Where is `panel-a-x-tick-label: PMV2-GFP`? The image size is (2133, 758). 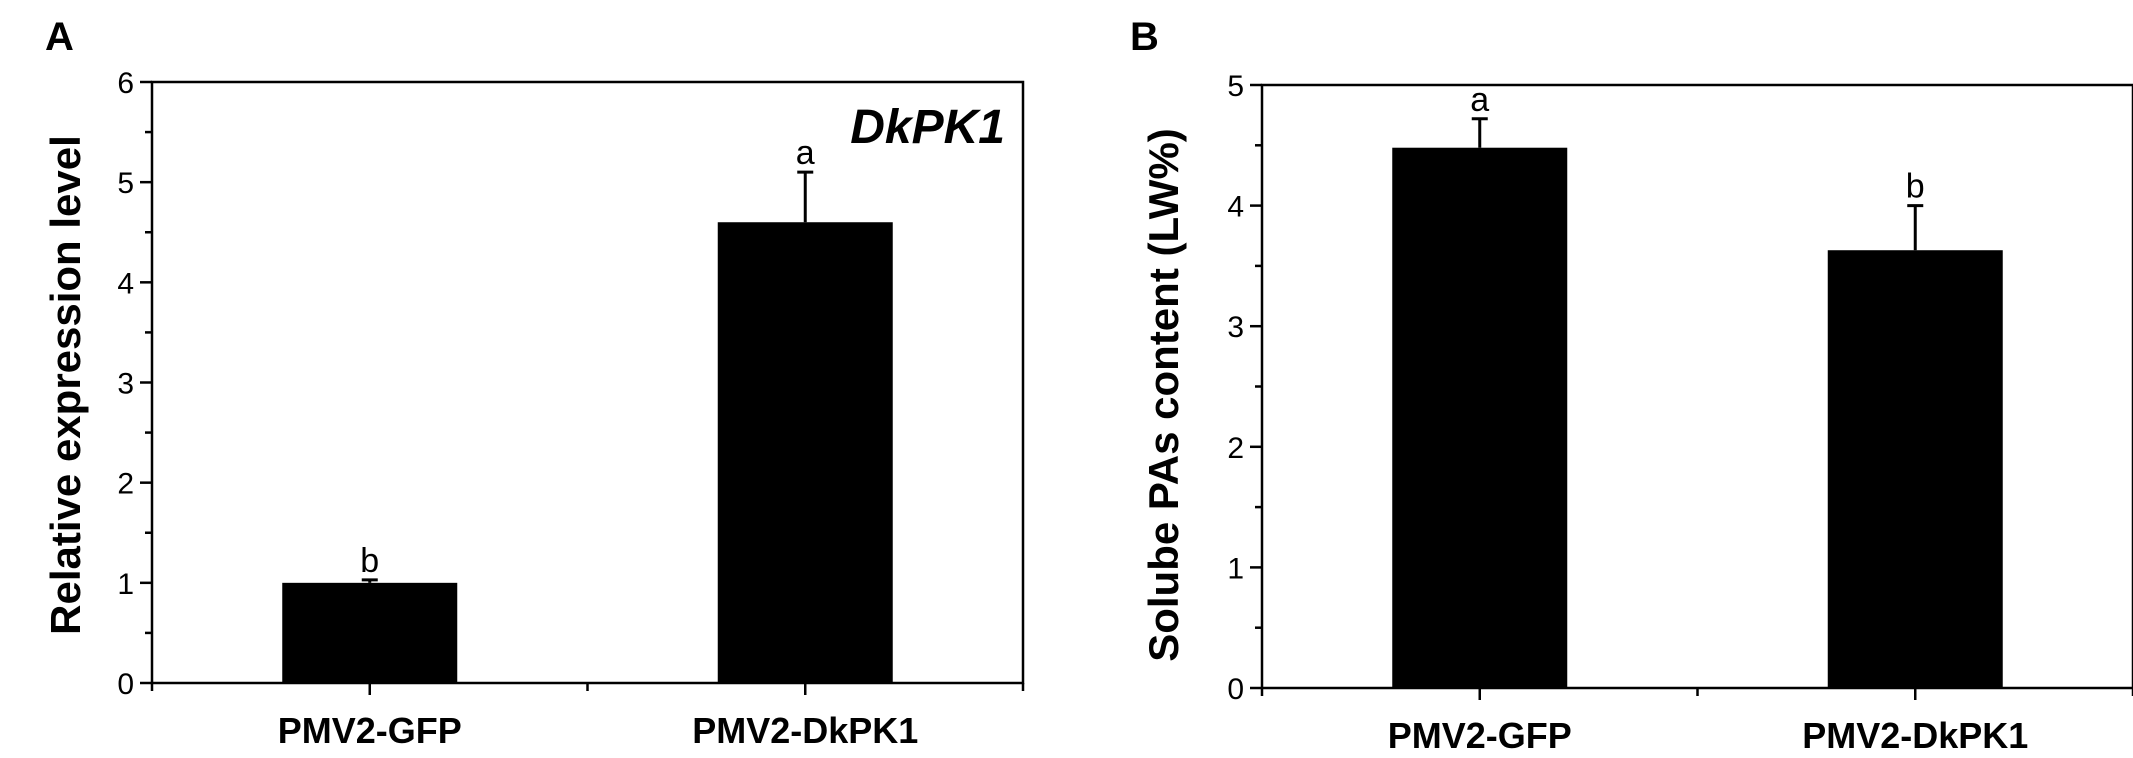 panel-a-x-tick-label: PMV2-GFP is located at coordinates (370, 730).